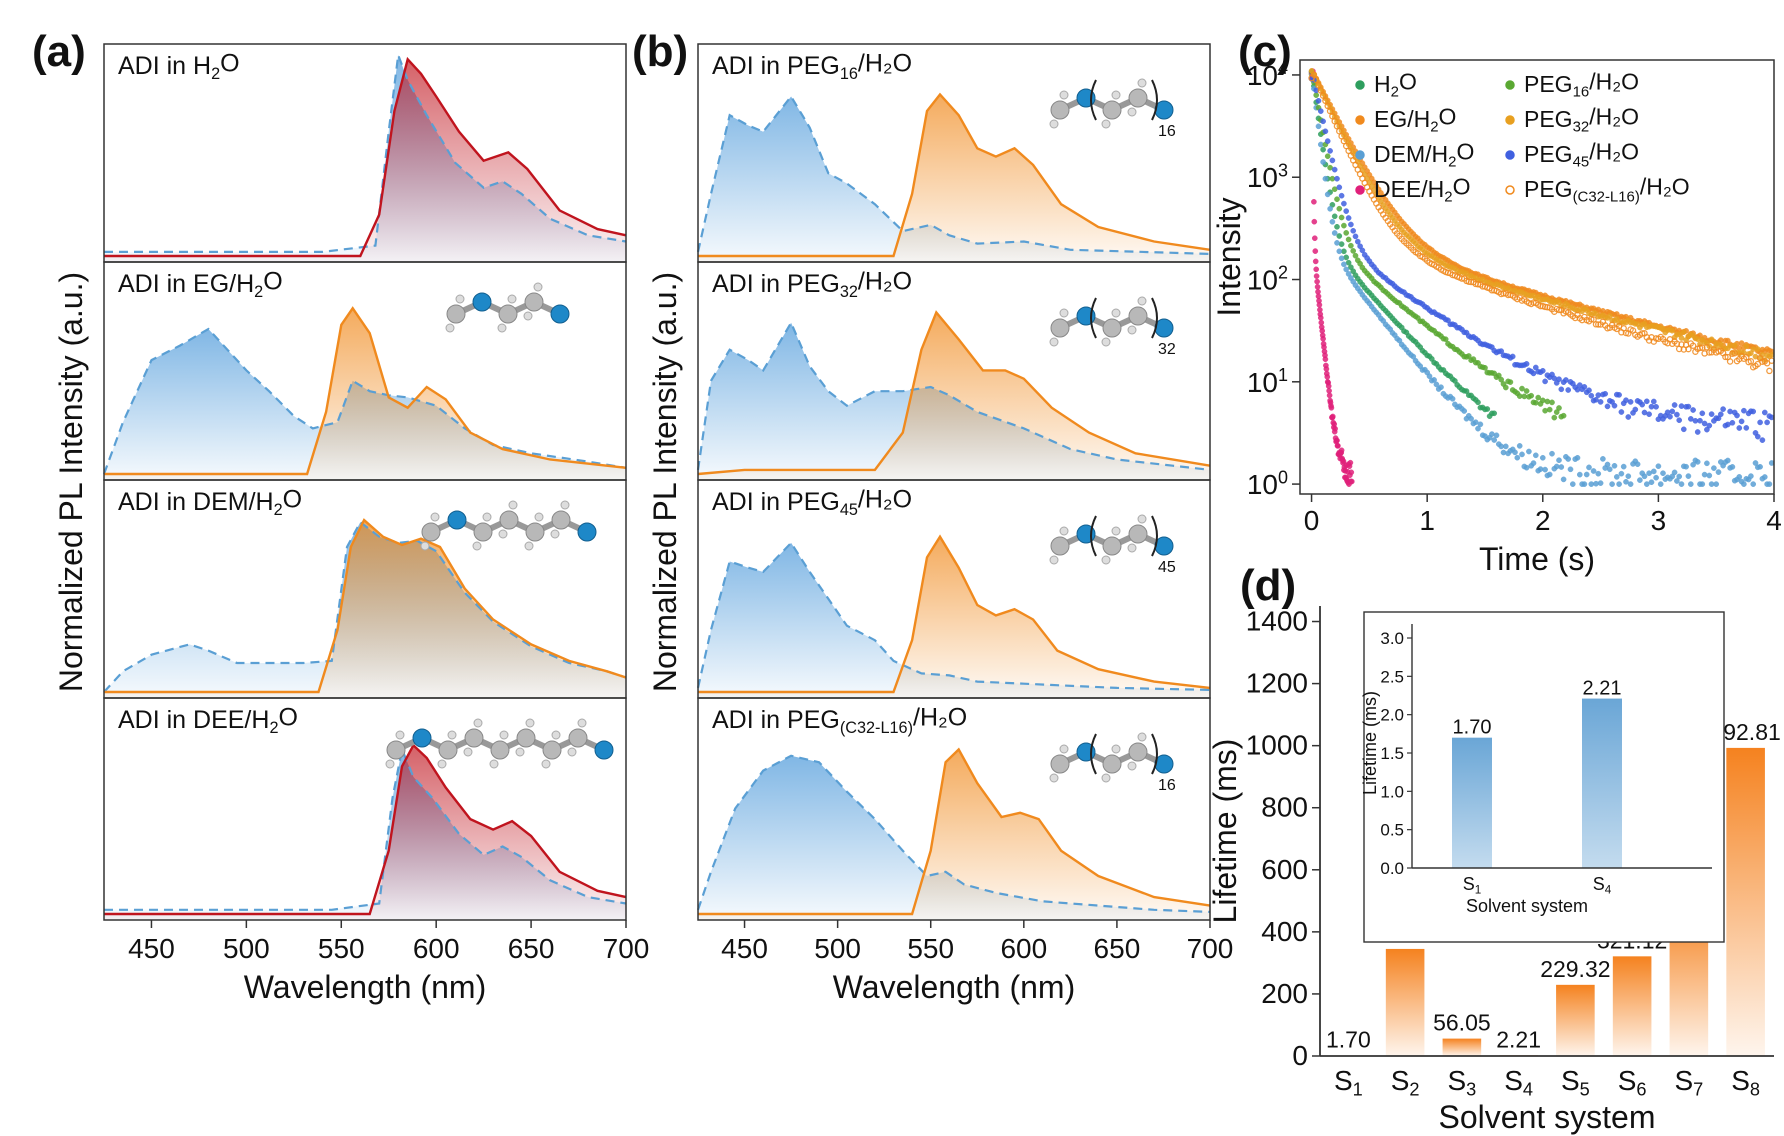 The width and height of the screenshot is (1784, 1136). I want to click on subpanel-title: ADI in EG/H2O, so click(200, 284).